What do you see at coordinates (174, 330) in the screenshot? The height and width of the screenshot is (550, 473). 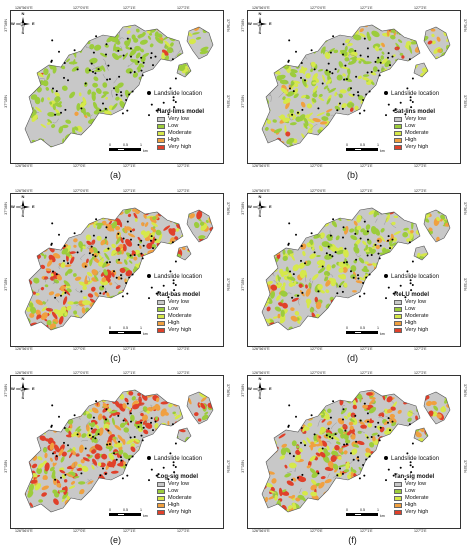 I see `legend-item-very-high: Very high` at bounding box center [174, 330].